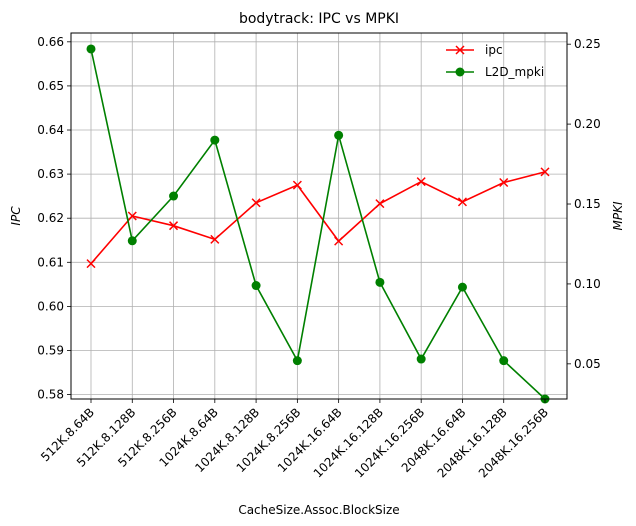 The image size is (636, 526). I want to click on legend-l2d-mpki-marker, so click(460, 72).